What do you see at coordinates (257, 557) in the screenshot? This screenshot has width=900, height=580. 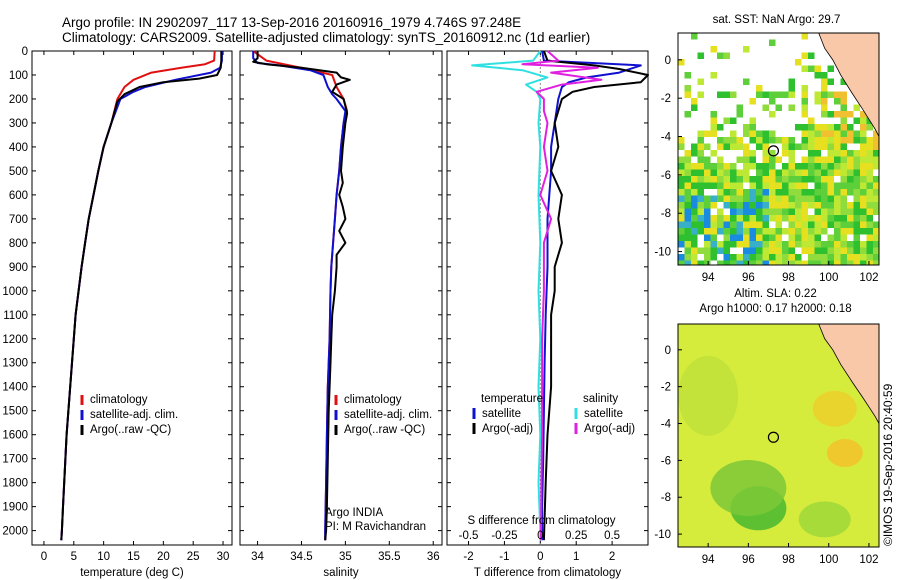 I see `x-tick-label: 34` at bounding box center [257, 557].